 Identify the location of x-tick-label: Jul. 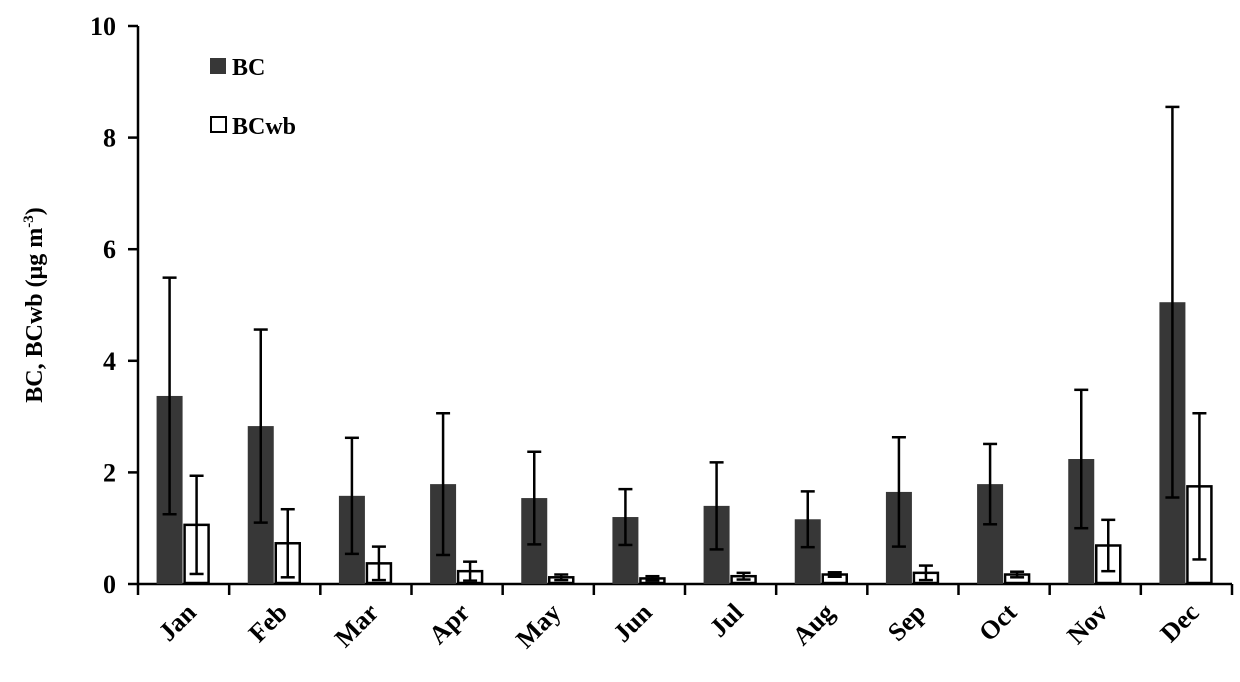
(726, 620).